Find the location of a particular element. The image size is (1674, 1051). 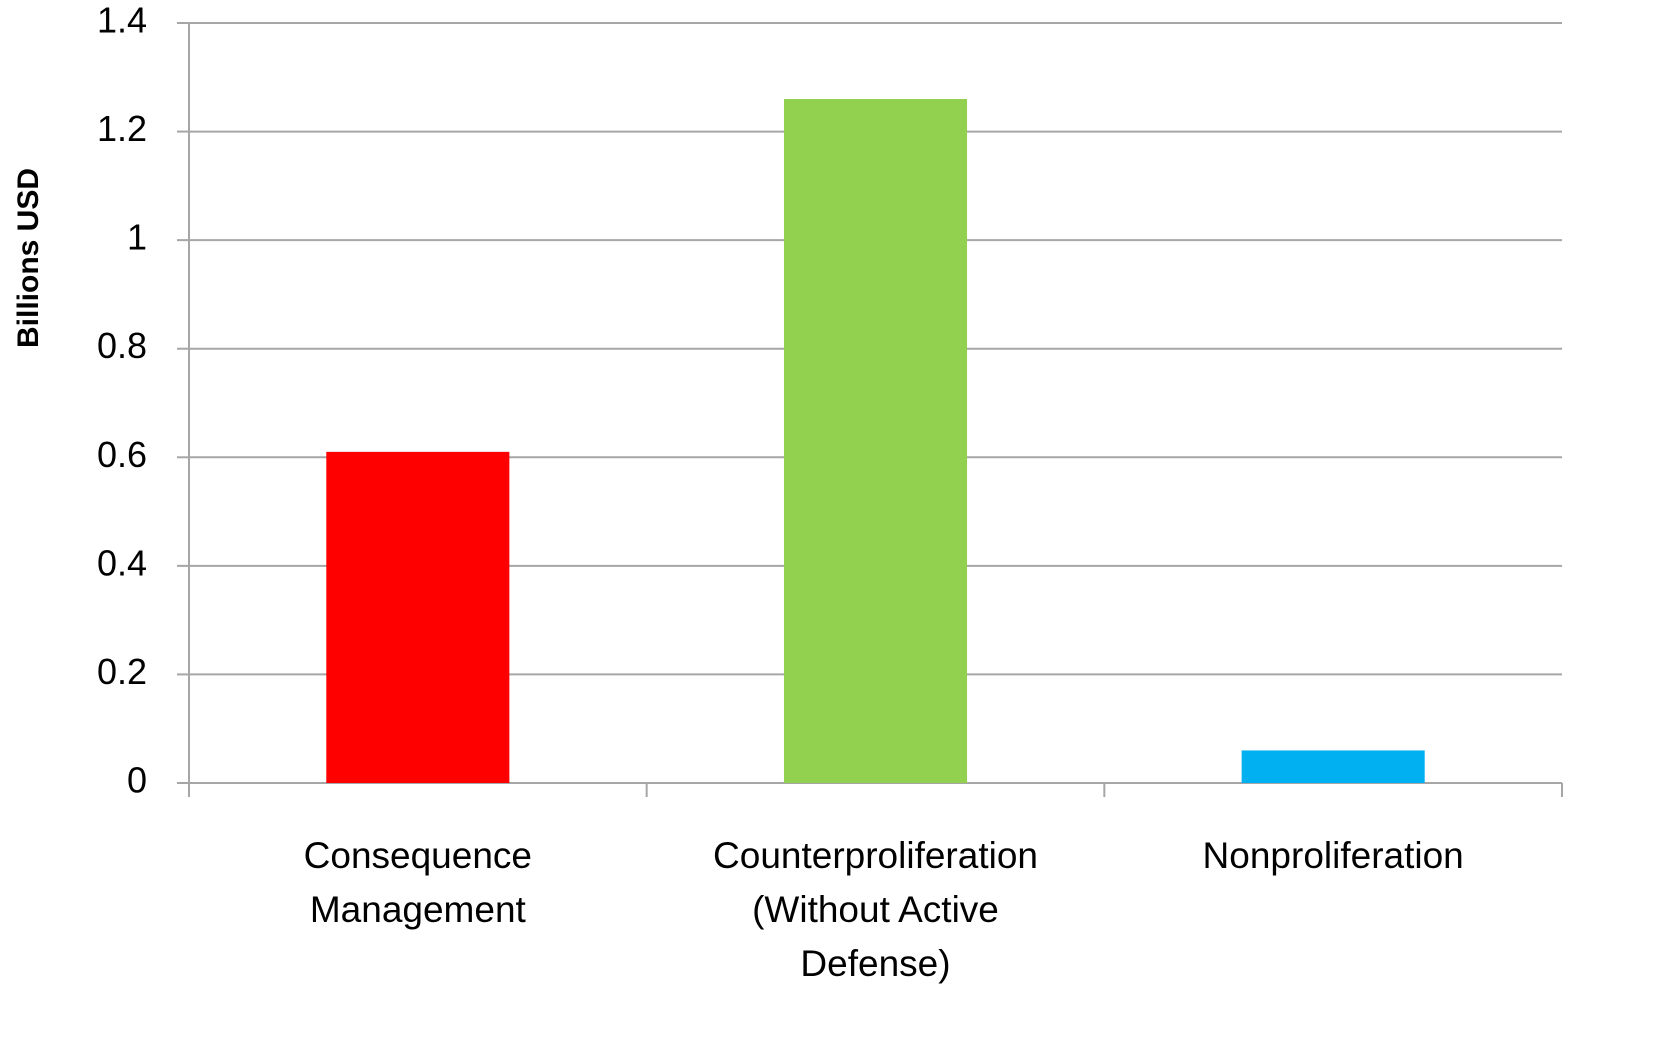

x-tick-label: Nonproliferation is located at coordinates (1333, 855).